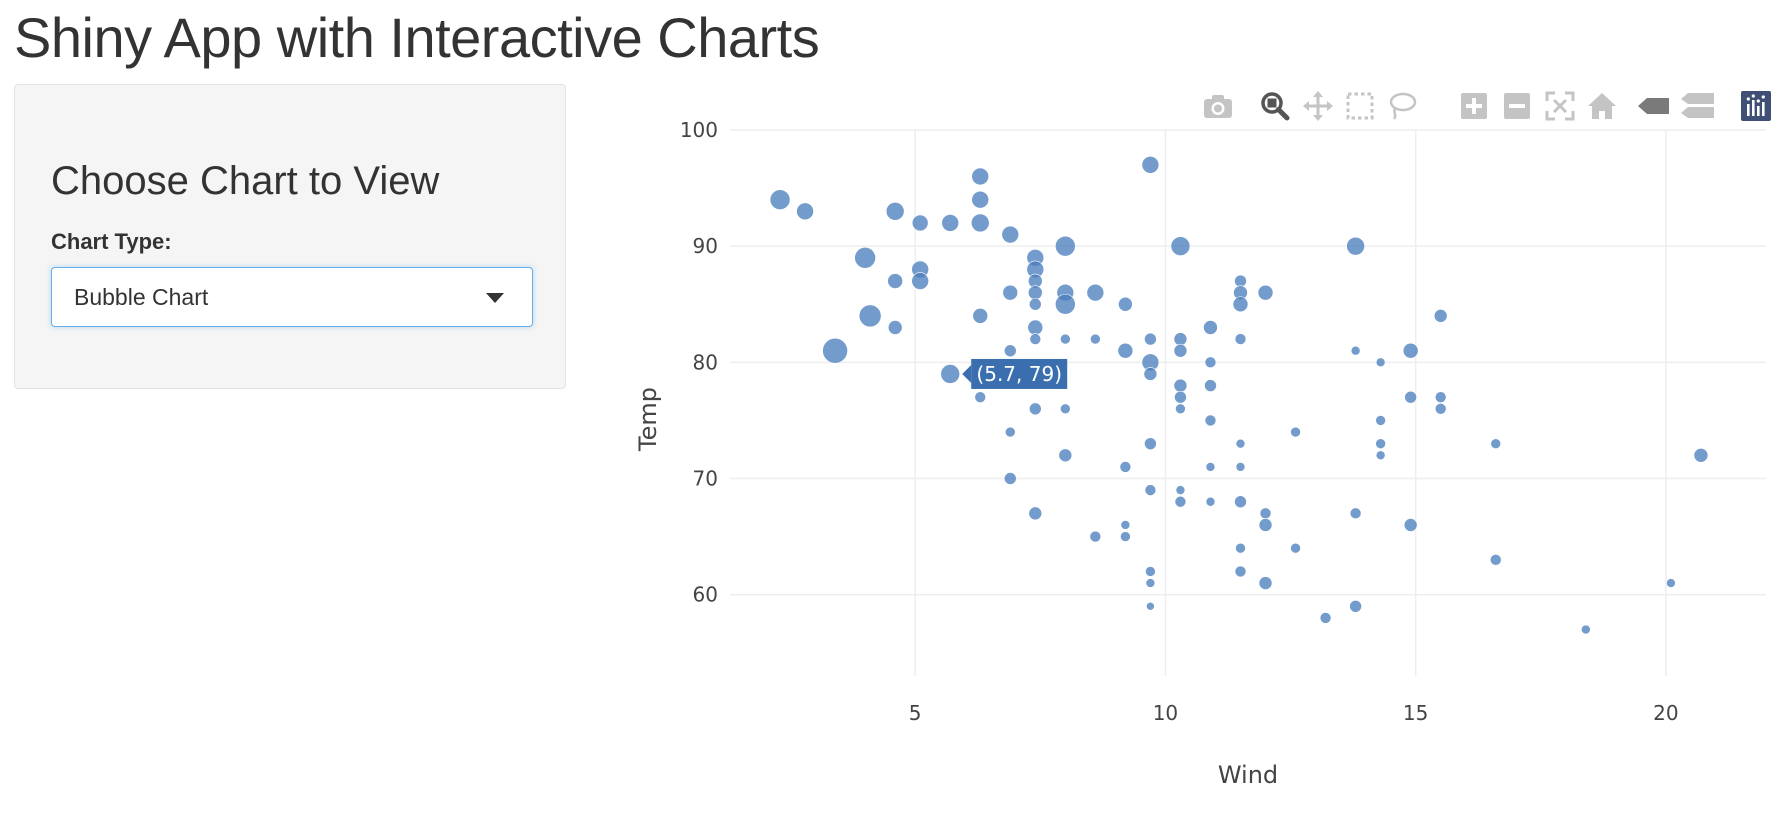 Image resolution: width=1788 pixels, height=838 pixels. I want to click on plotly-logo-link, so click(1756, 106).